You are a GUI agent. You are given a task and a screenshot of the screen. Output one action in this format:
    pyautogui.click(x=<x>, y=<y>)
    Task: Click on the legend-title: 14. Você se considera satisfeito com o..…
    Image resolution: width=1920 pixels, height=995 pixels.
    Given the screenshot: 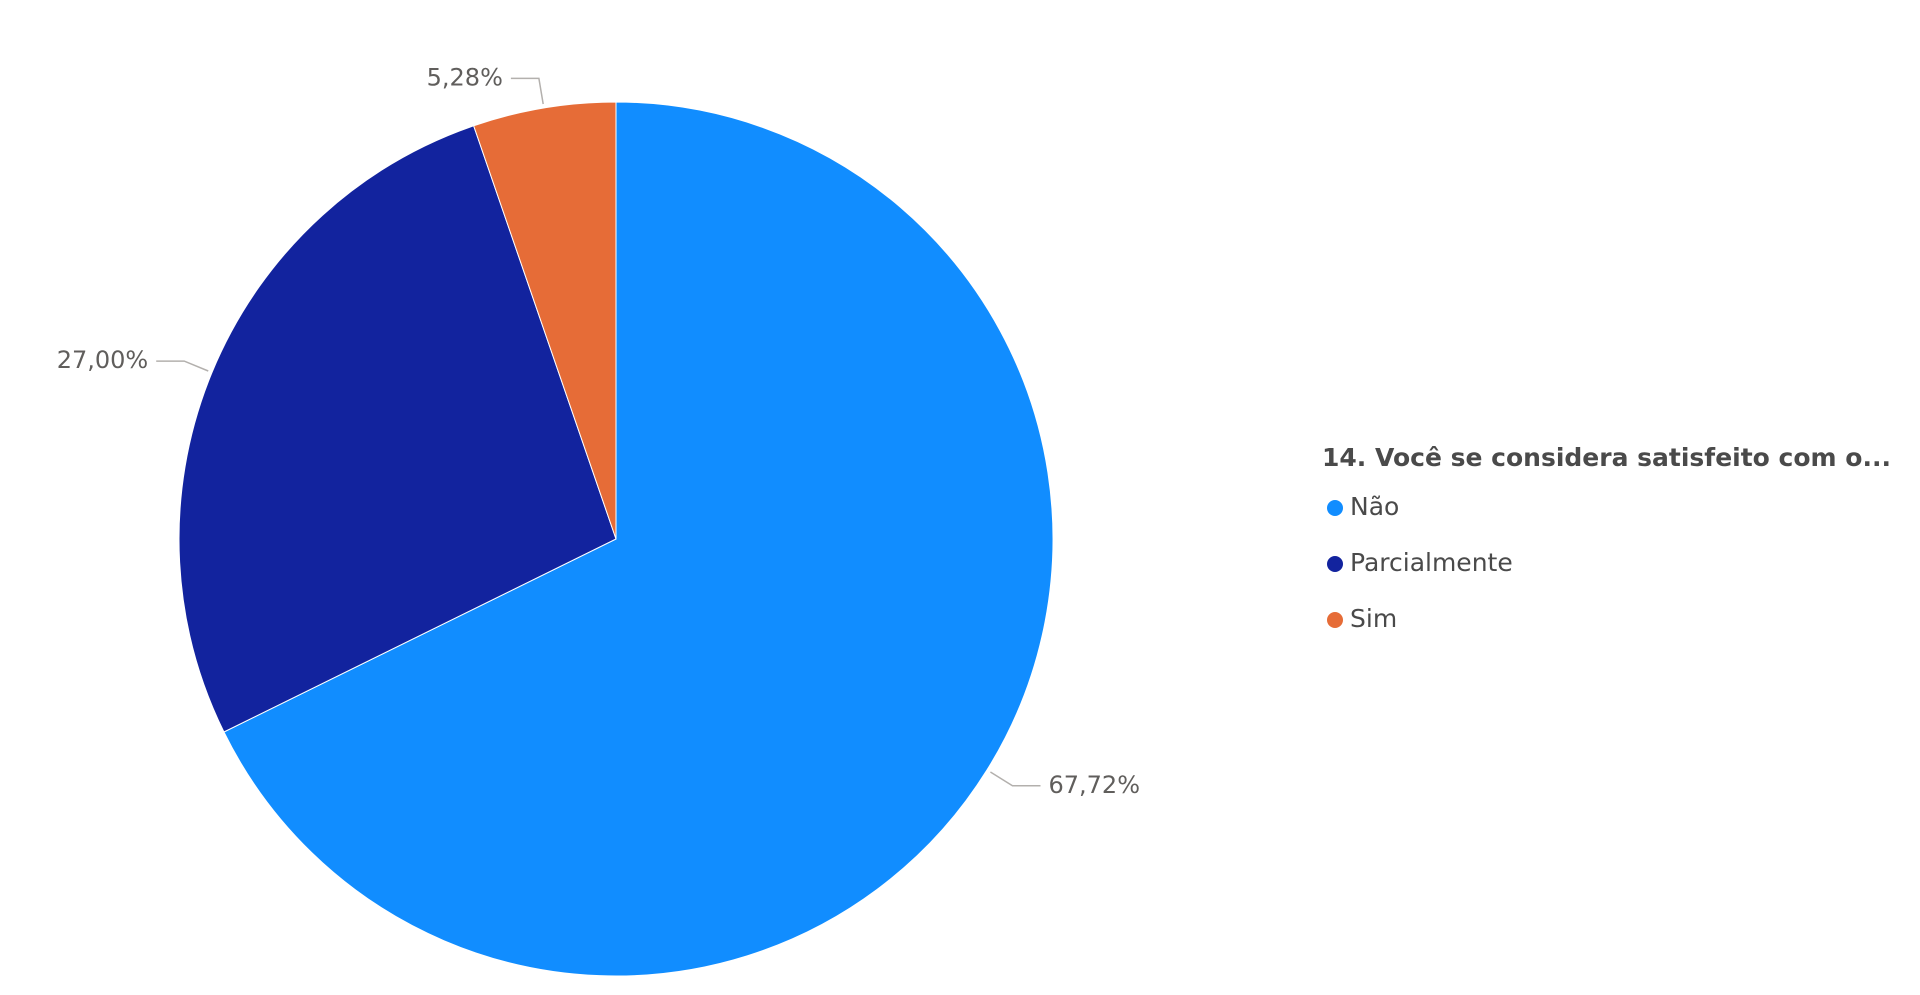 What is the action you would take?
    pyautogui.click(x=1606, y=457)
    